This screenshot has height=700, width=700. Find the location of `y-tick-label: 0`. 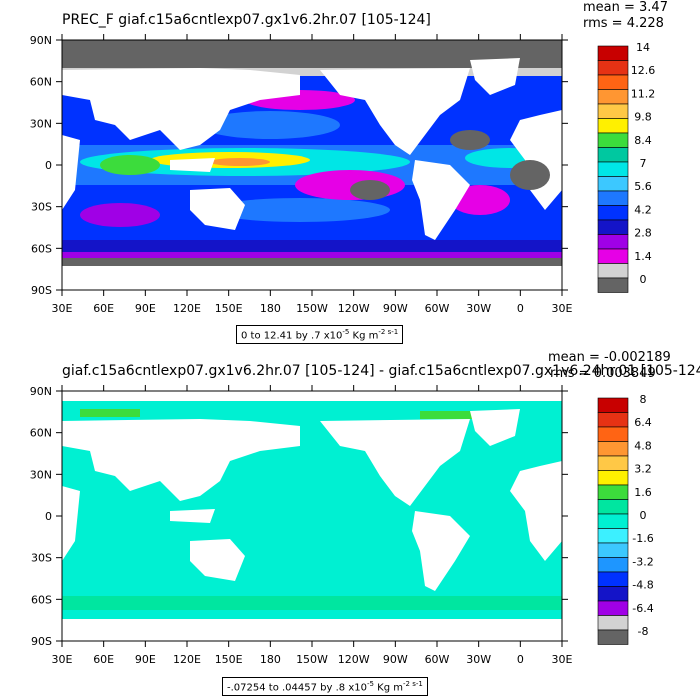

y-tick-label: 0 is located at coordinates (48, 165).